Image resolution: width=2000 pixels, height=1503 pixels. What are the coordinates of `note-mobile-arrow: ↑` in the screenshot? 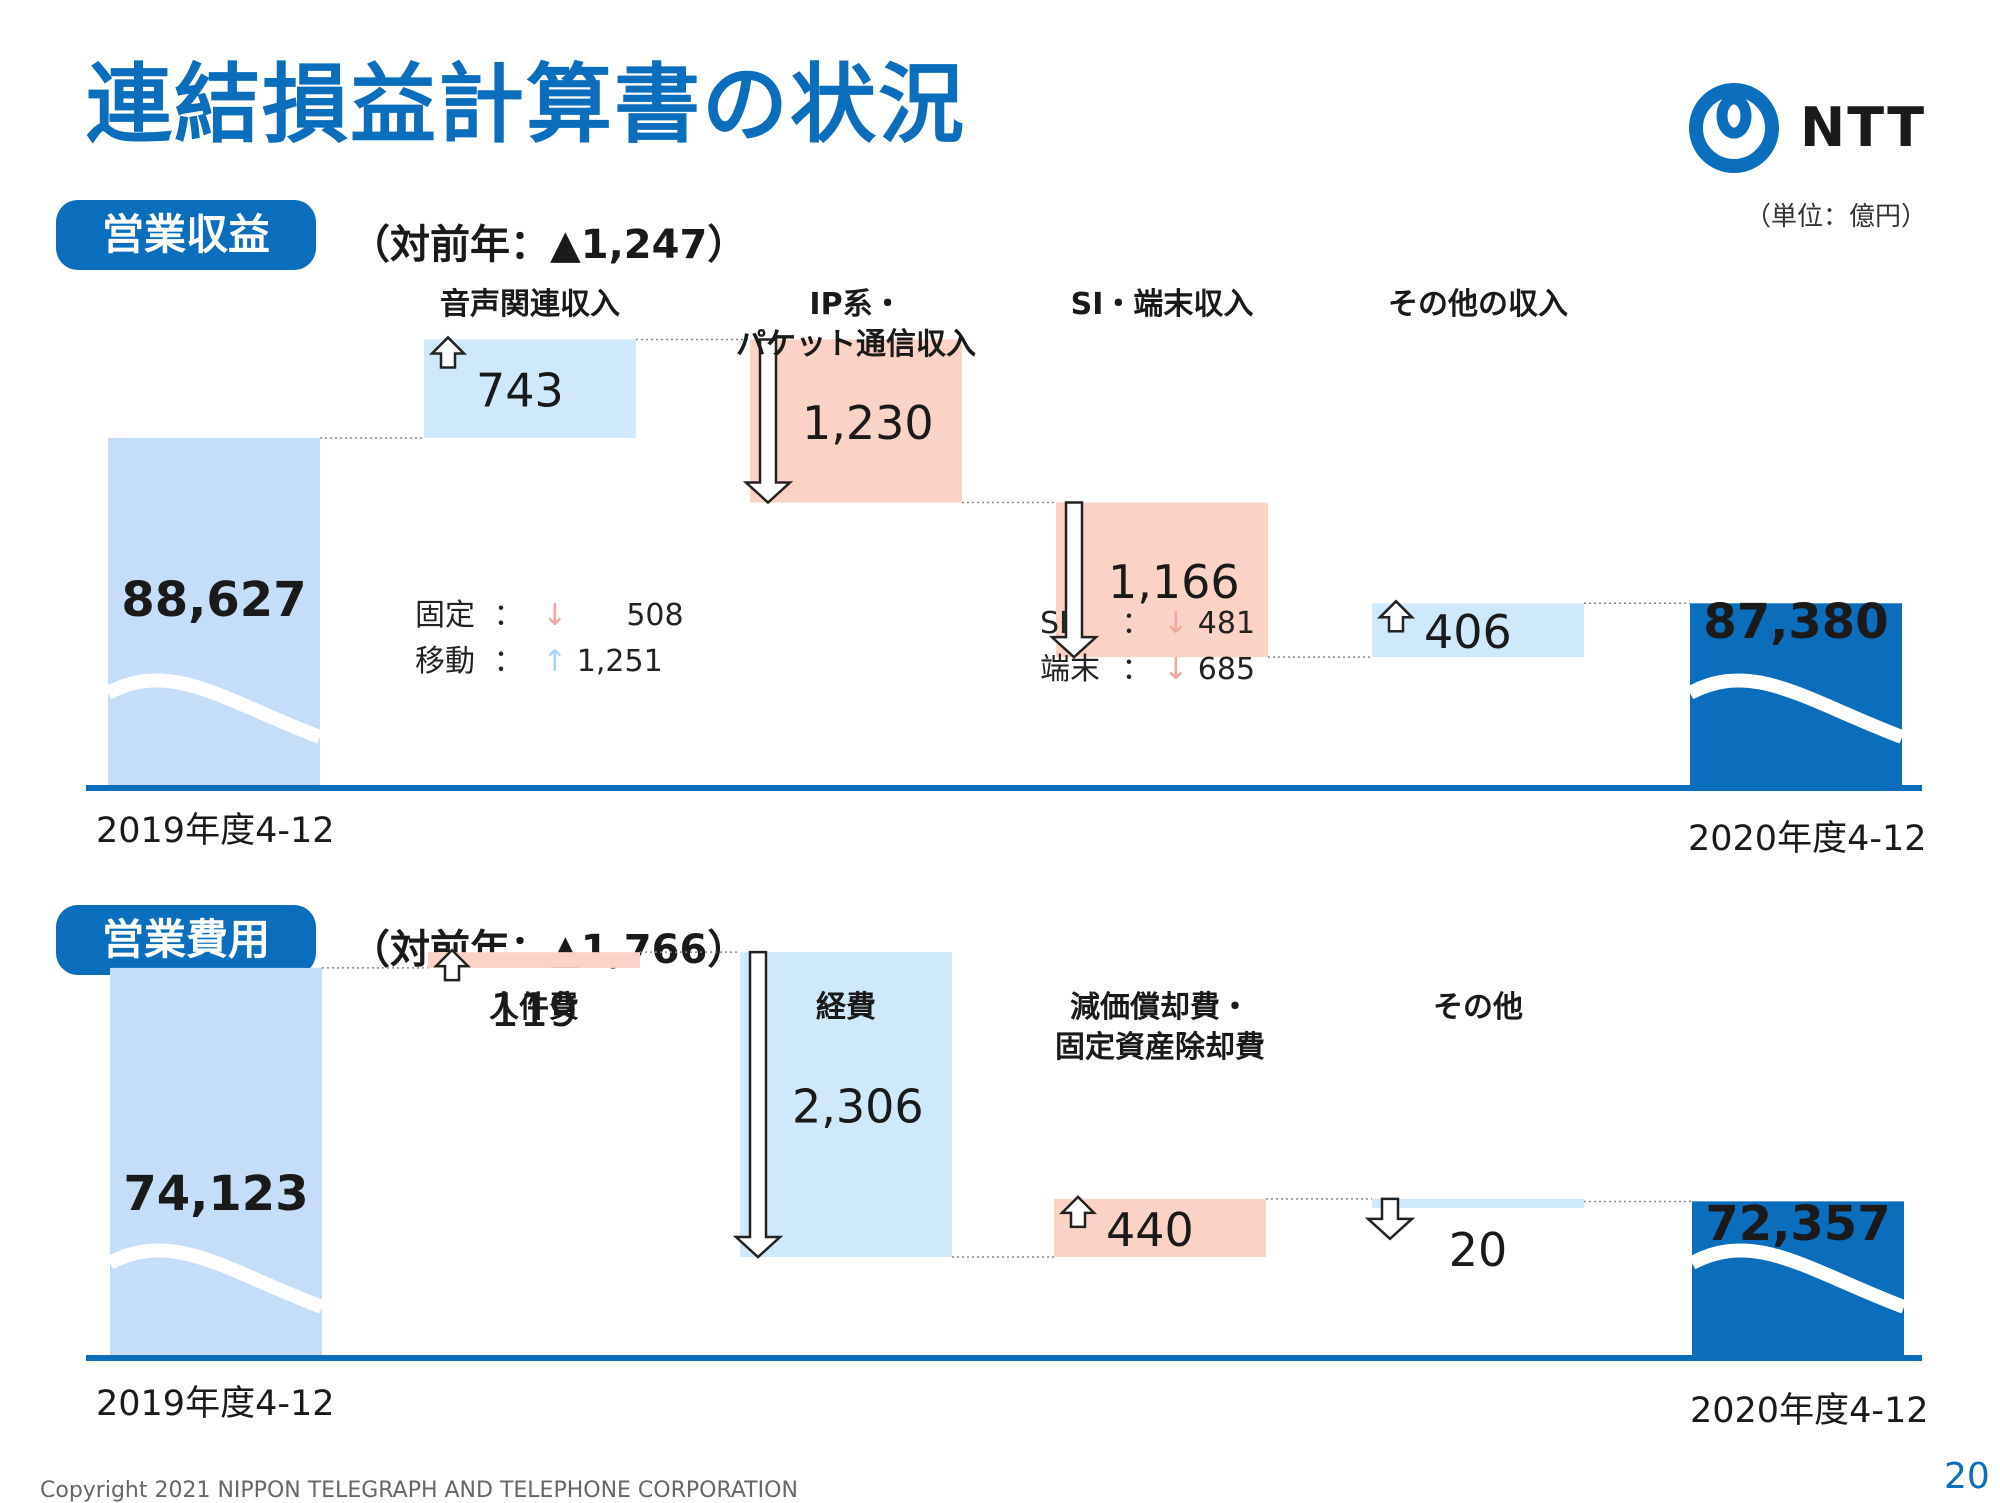 It's located at (555, 661).